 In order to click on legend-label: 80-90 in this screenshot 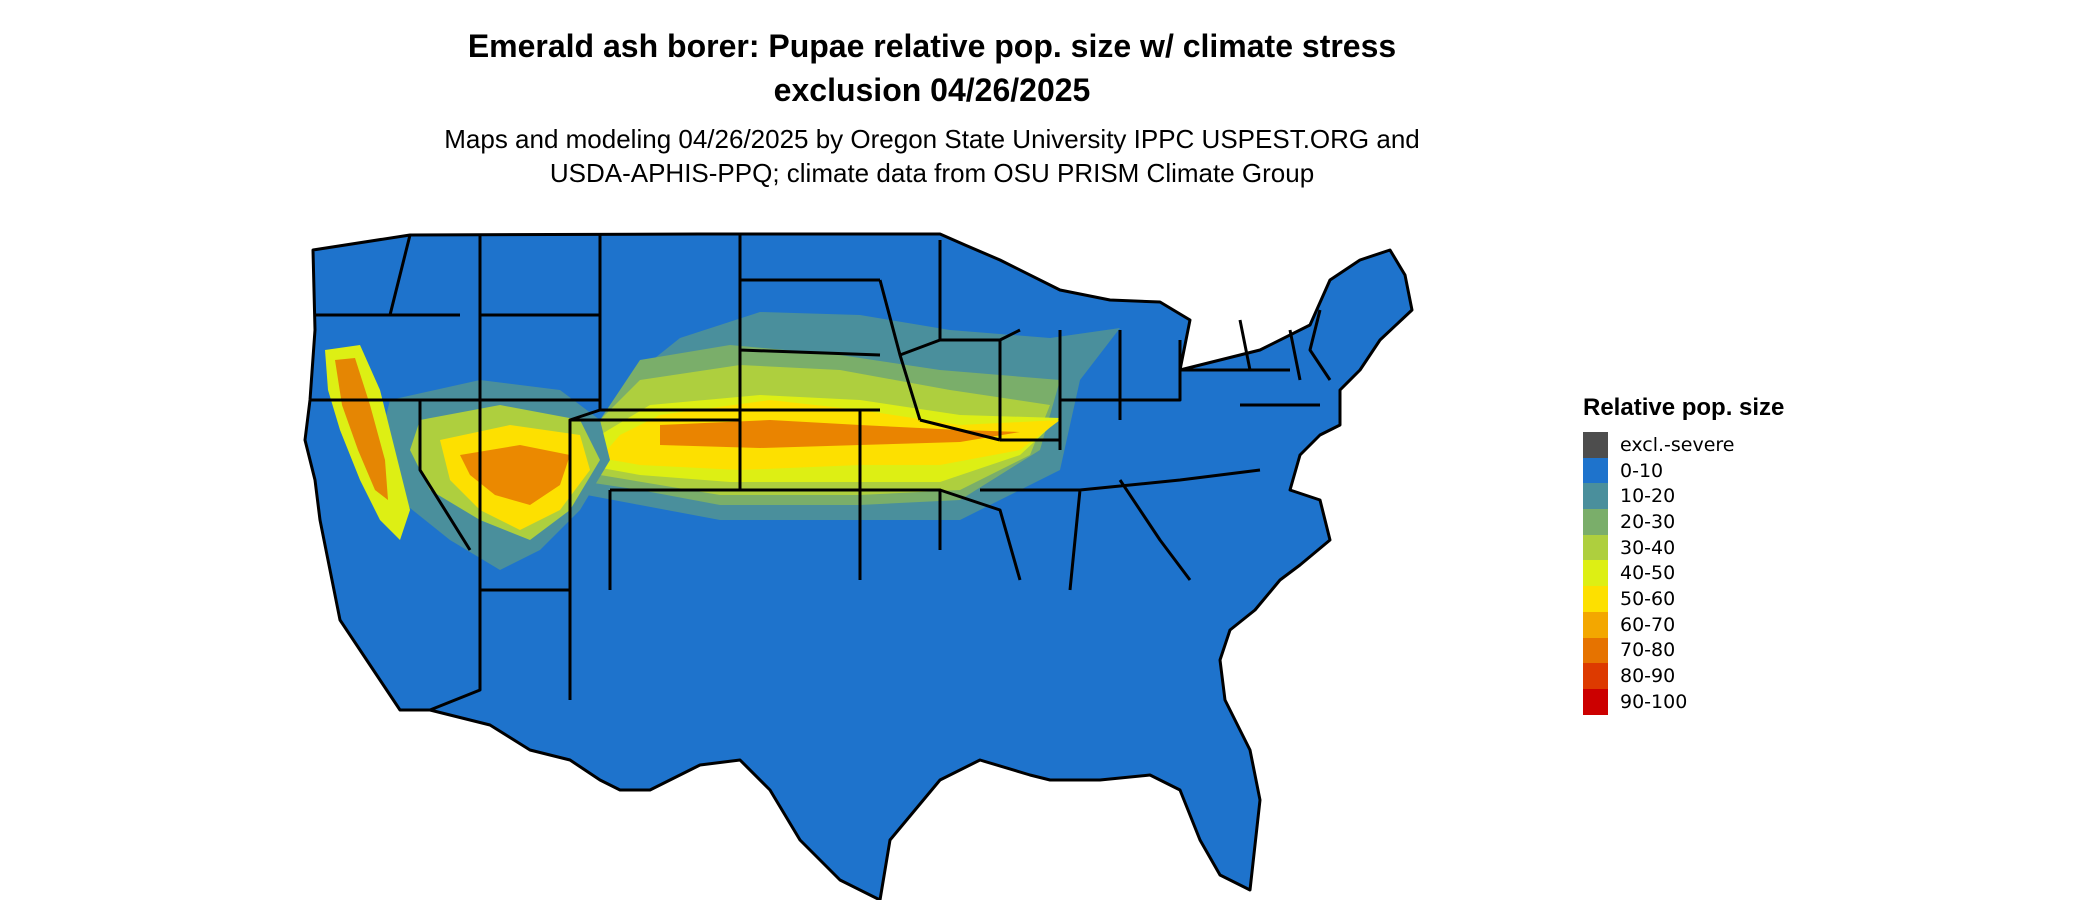, I will do `click(1648, 676)`.